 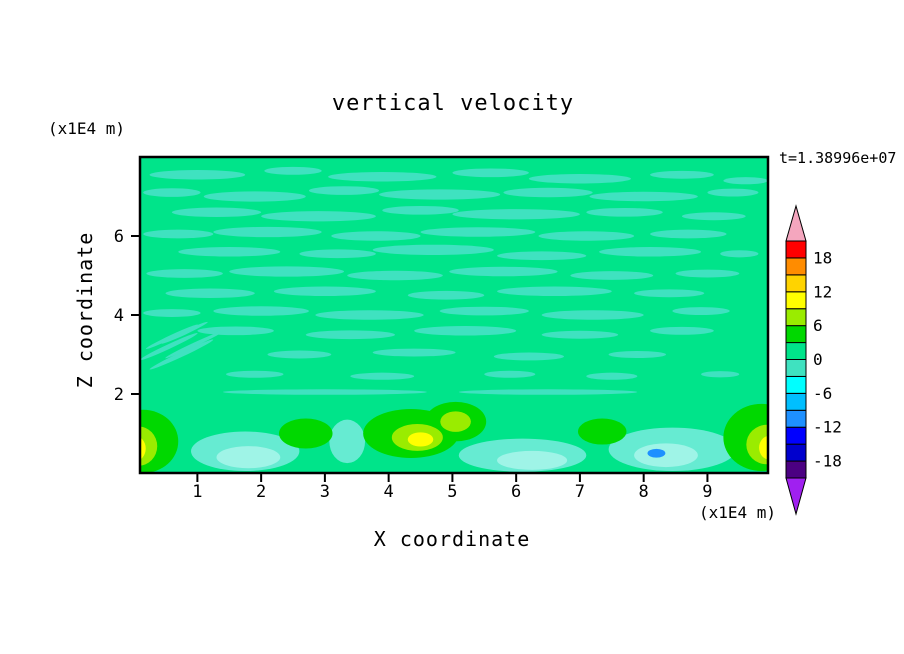 I want to click on x-tick-label: 1, so click(x=197, y=492).